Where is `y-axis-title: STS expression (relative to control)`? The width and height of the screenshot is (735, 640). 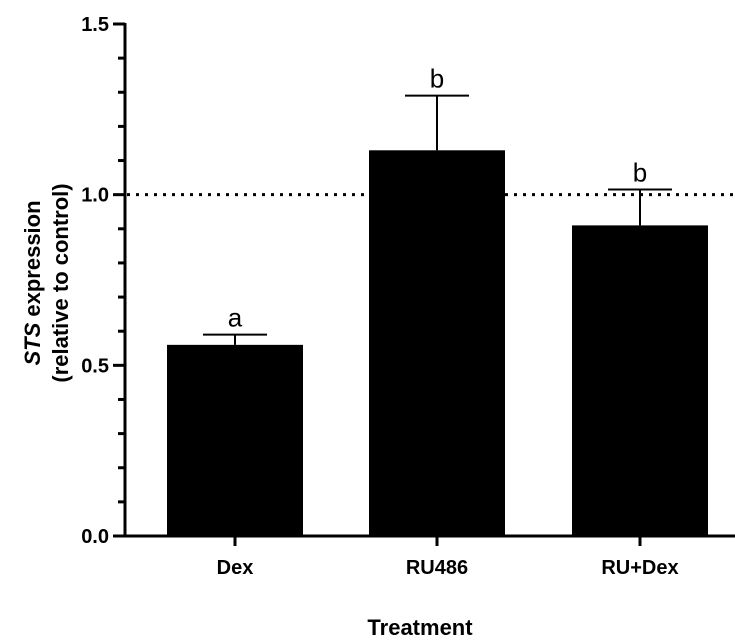 y-axis-title: STS expression (relative to control) is located at coordinates (46, 282).